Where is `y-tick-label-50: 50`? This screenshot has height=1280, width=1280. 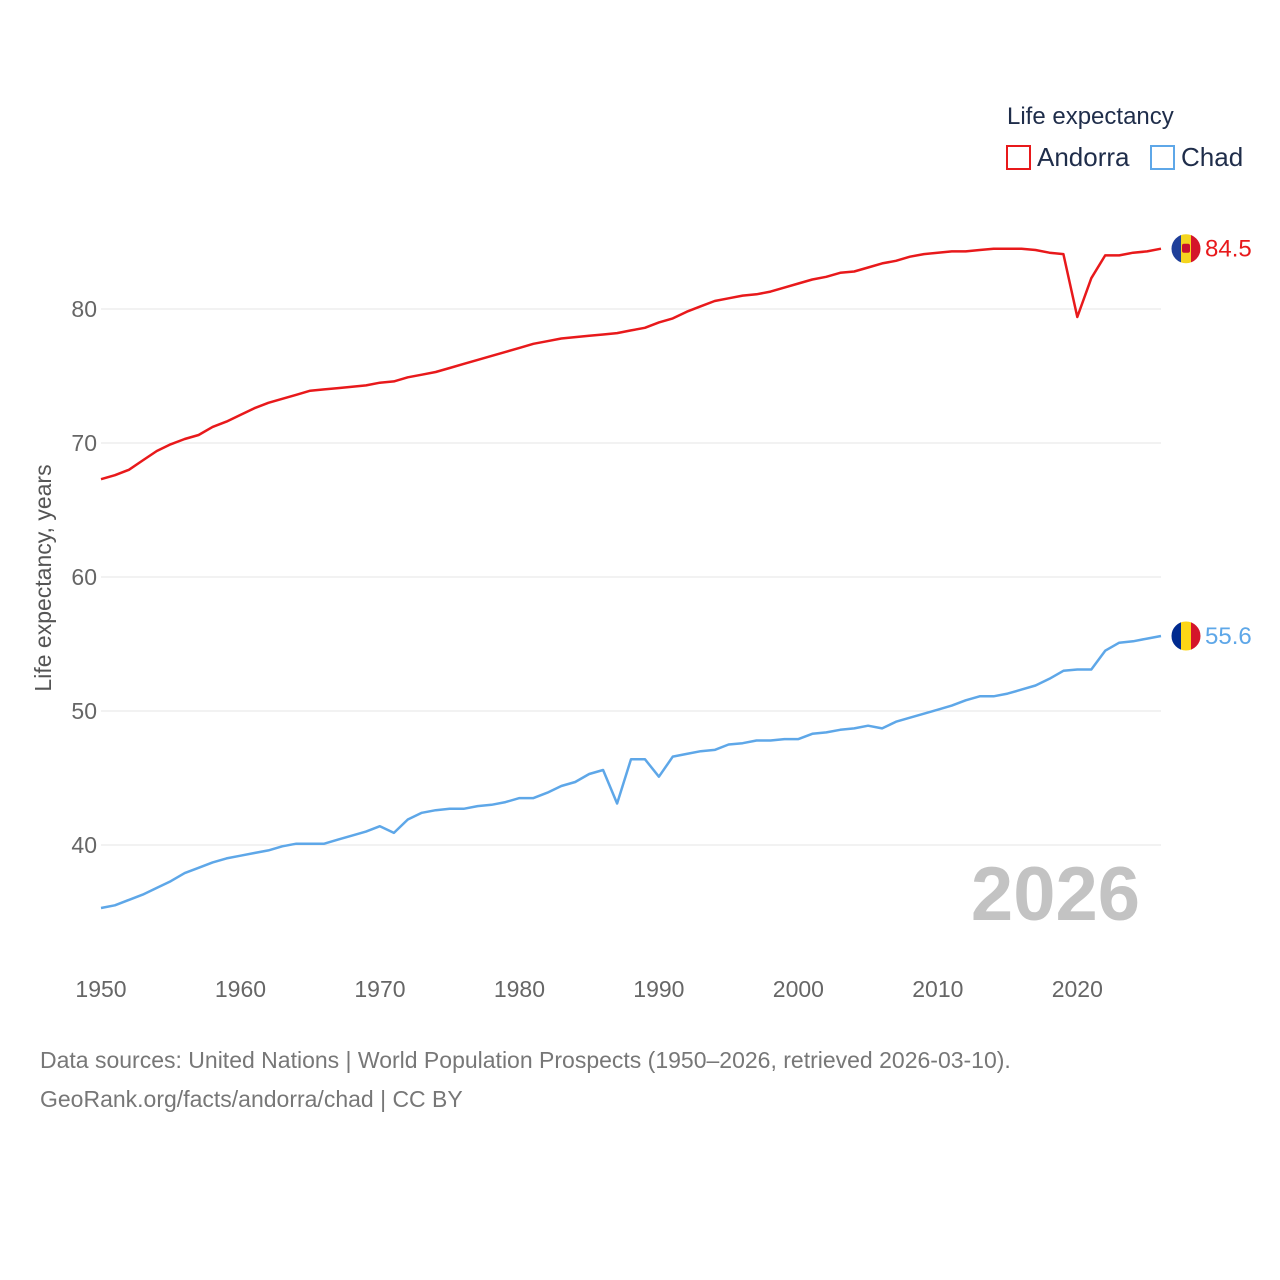
y-tick-label-50: 50 is located at coordinates (84, 711).